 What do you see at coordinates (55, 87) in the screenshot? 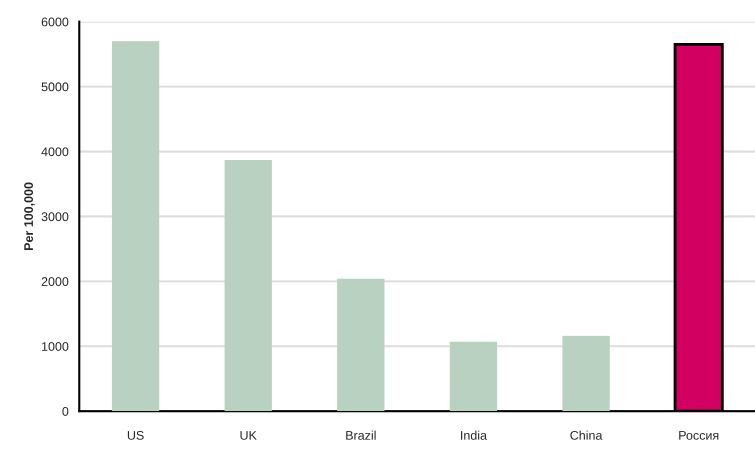
I see `y-tick-label: 5000` at bounding box center [55, 87].